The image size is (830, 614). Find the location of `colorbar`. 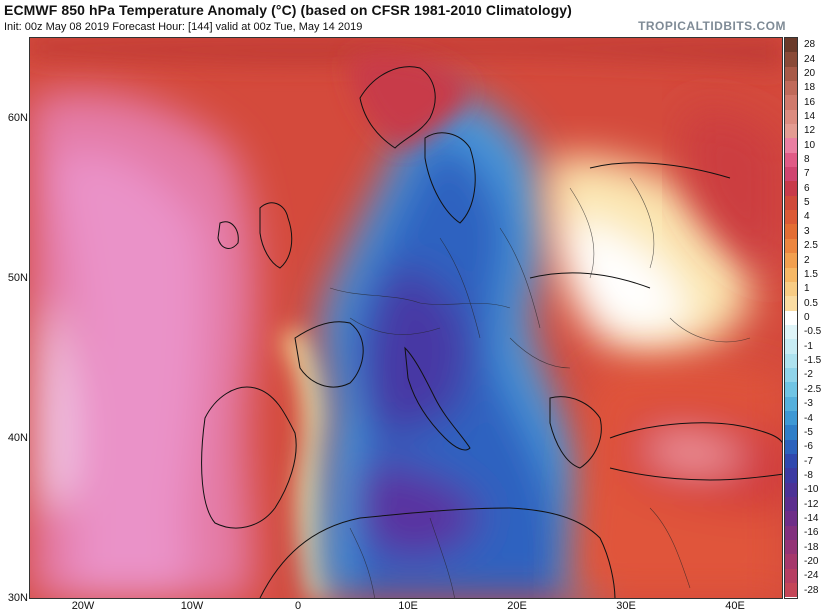

colorbar is located at coordinates (791, 318).